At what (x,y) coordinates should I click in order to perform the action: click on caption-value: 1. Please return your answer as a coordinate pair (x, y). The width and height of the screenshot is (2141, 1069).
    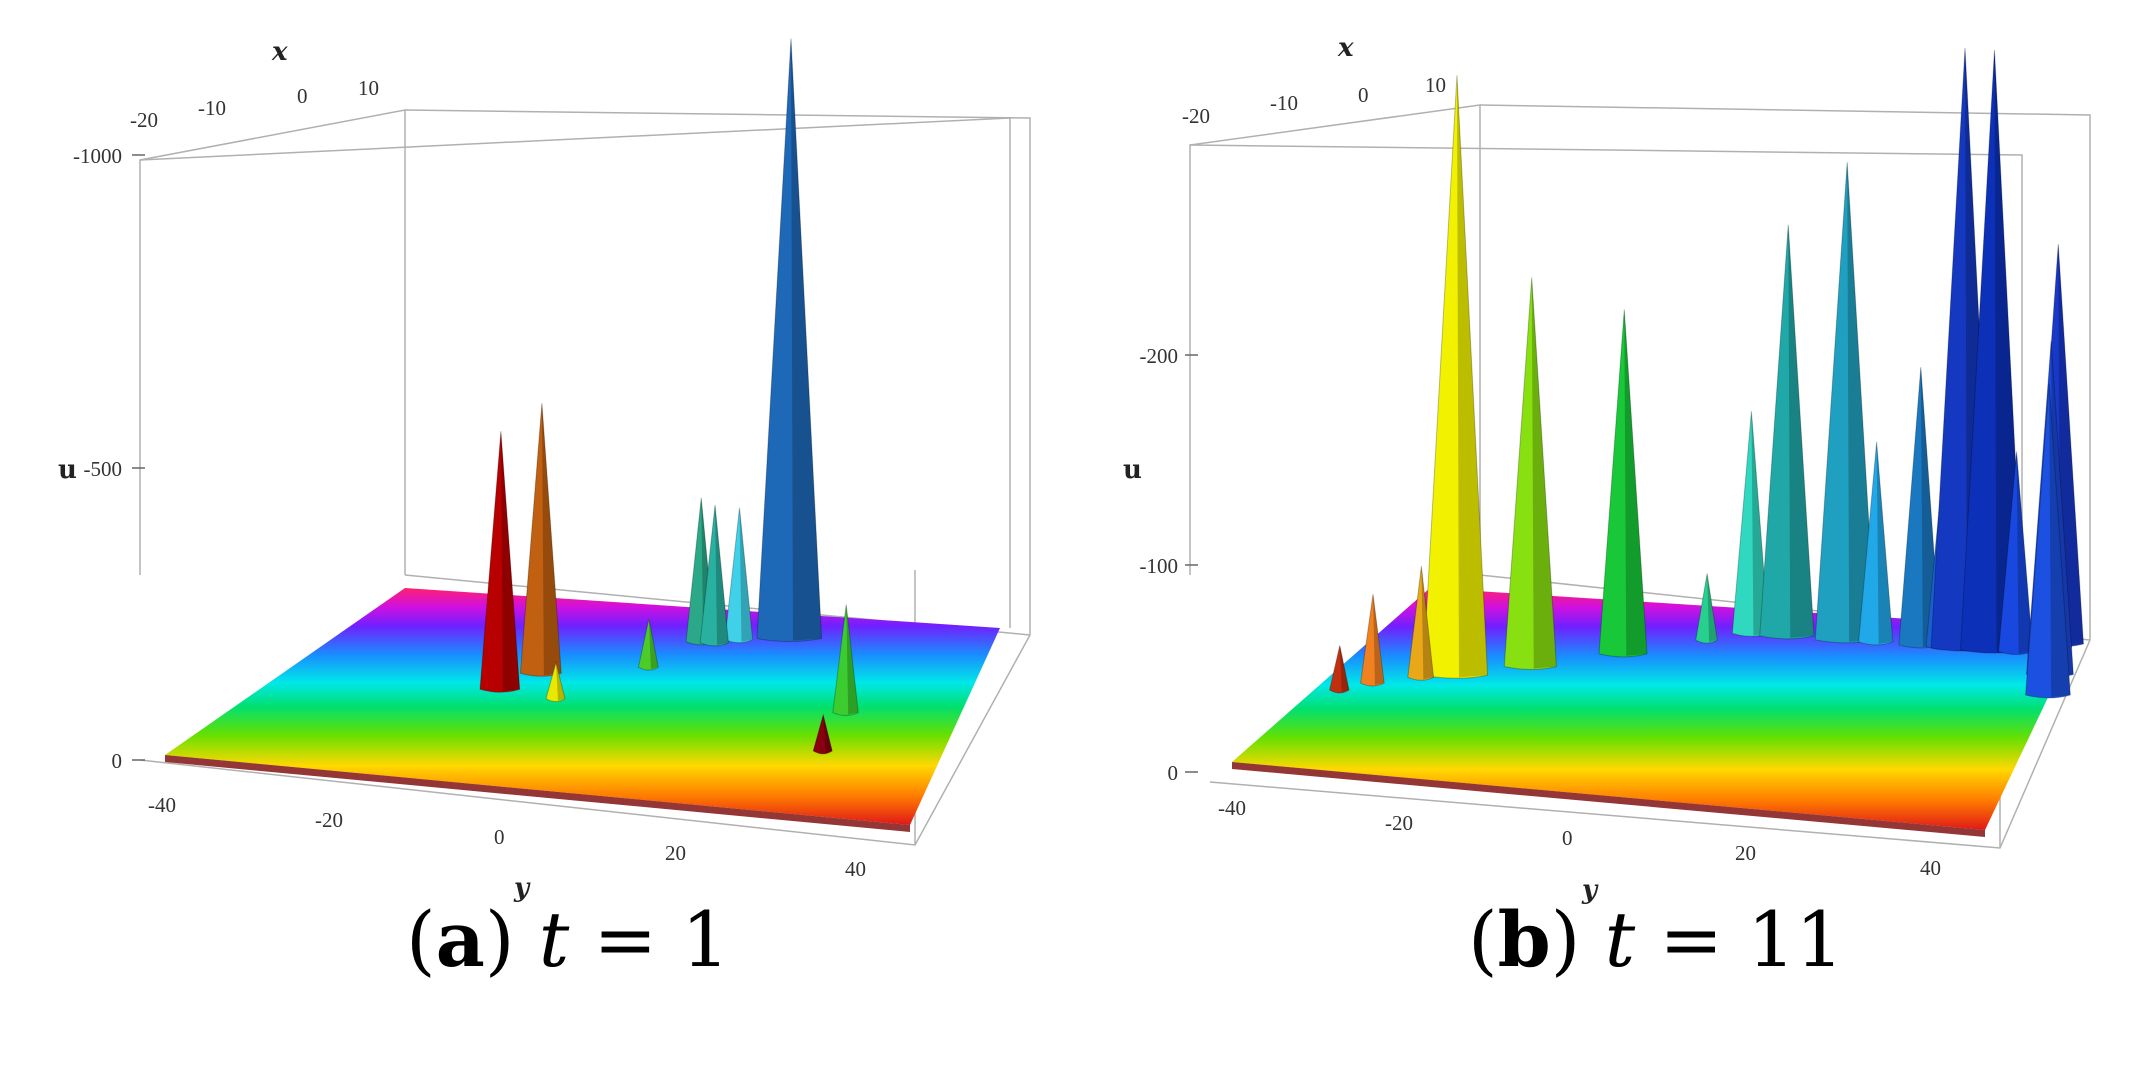
    Looking at the image, I should click on (705, 939).